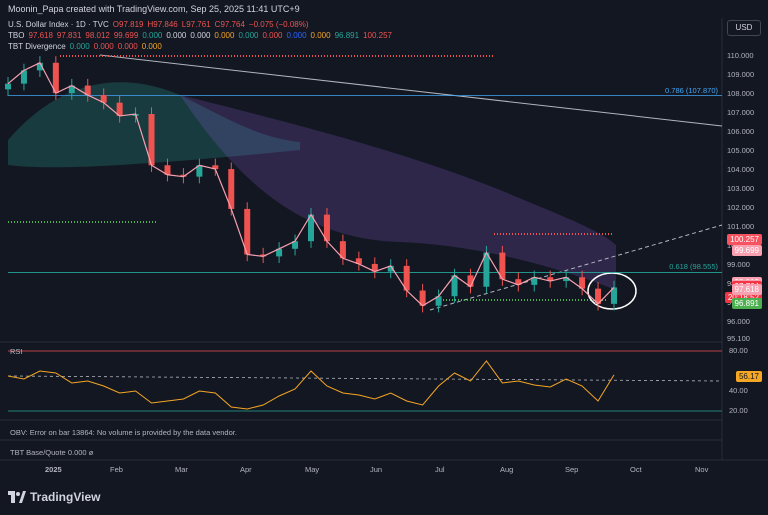 This screenshot has width=768, height=515. I want to click on symbol-name: U.S. Dollar Index · 1D · TVC, so click(58, 24).